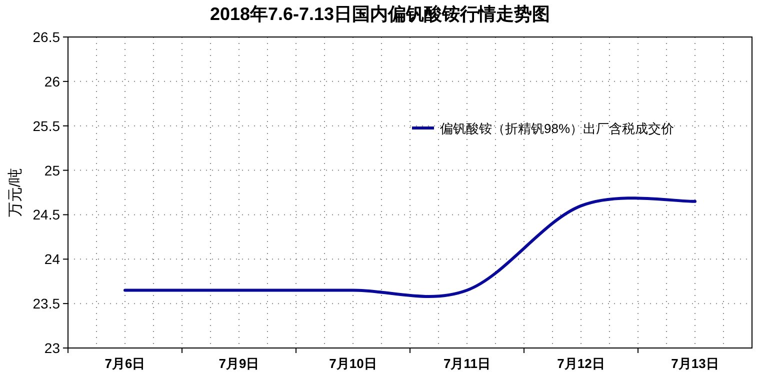 The height and width of the screenshot is (375, 760). What do you see at coordinates (52, 81) in the screenshot?
I see `y-tick-label: 26` at bounding box center [52, 81].